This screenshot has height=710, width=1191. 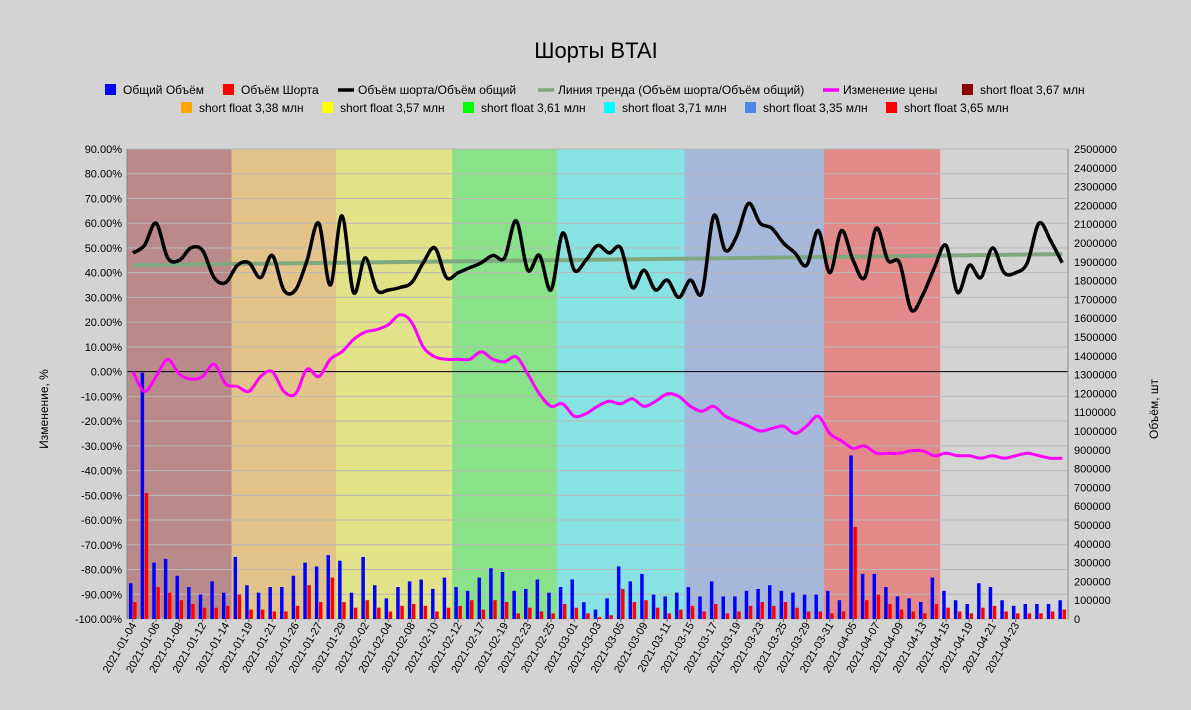 I want to click on y-right-tick-label: 1300000, so click(x=1095, y=376).